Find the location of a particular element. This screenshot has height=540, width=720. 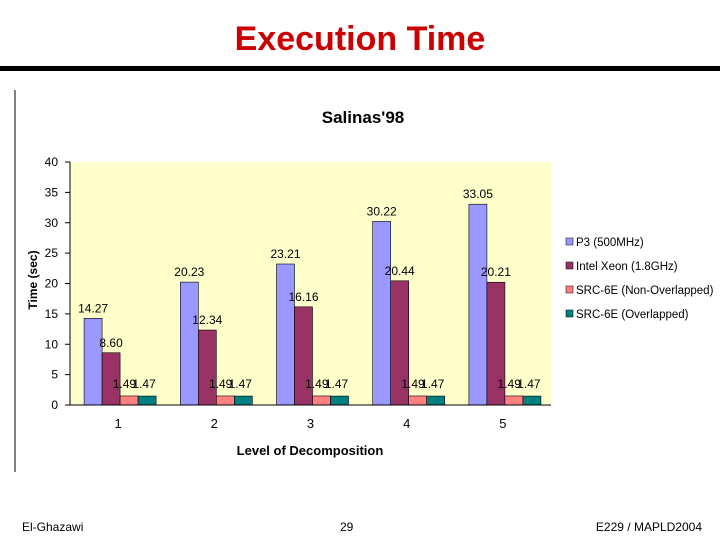

legend-label: Intel Xeon (1.8GHz) is located at coordinates (627, 267).